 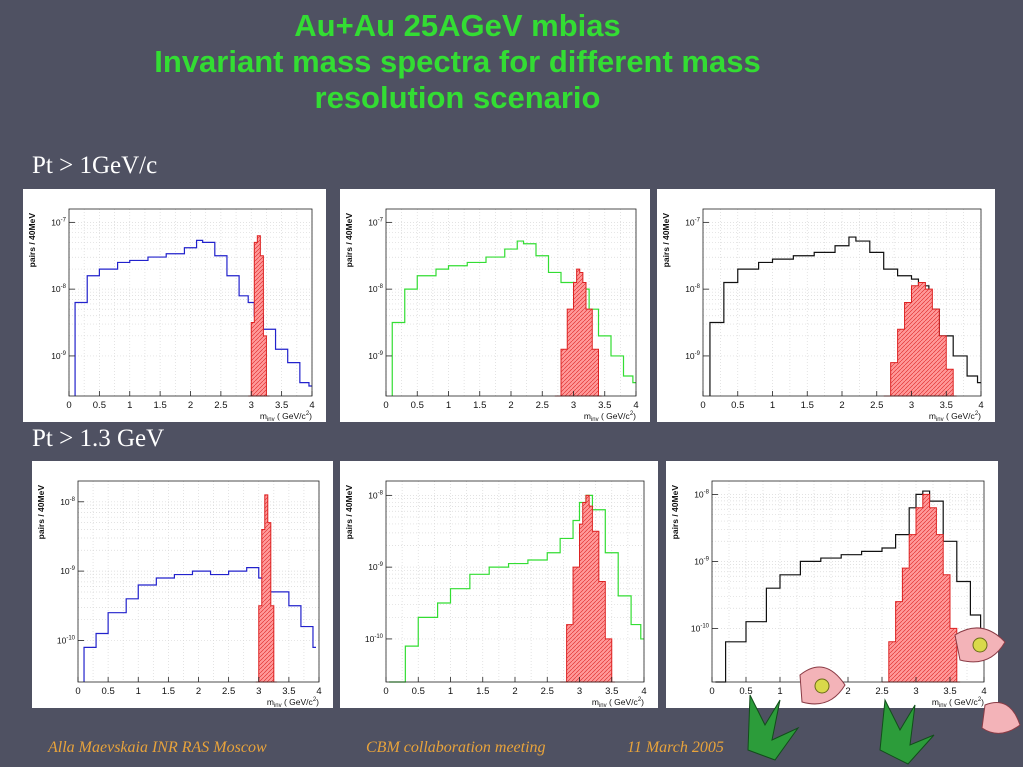 I want to click on footer-author: Alla Maevskaia INR RAS Moscow, so click(x=157, y=747).